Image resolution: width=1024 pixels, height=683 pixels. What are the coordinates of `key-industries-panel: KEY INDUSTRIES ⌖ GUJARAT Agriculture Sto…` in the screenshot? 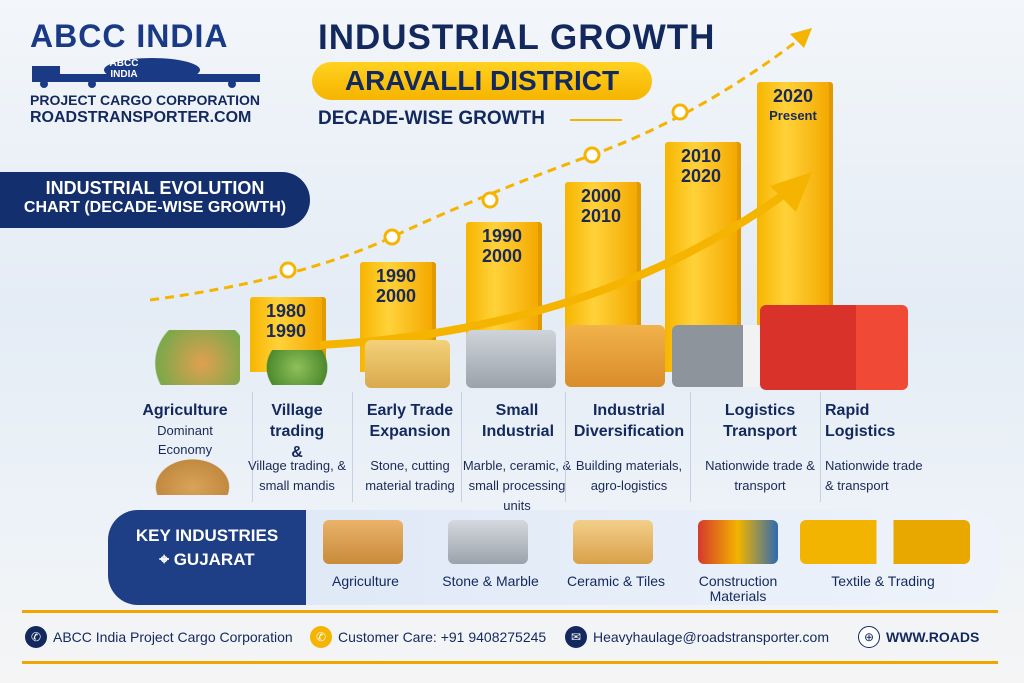 It's located at (554, 557).